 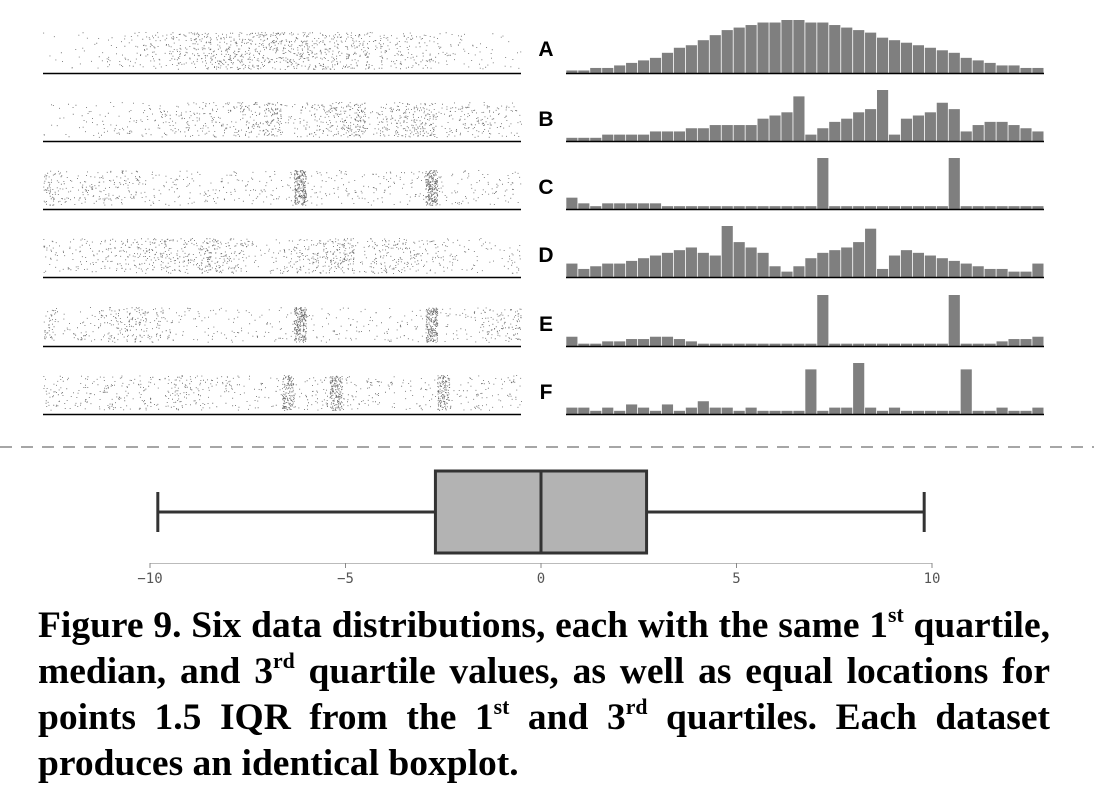 What do you see at coordinates (545, 221) in the screenshot?
I see `row-labels: A B C D E F` at bounding box center [545, 221].